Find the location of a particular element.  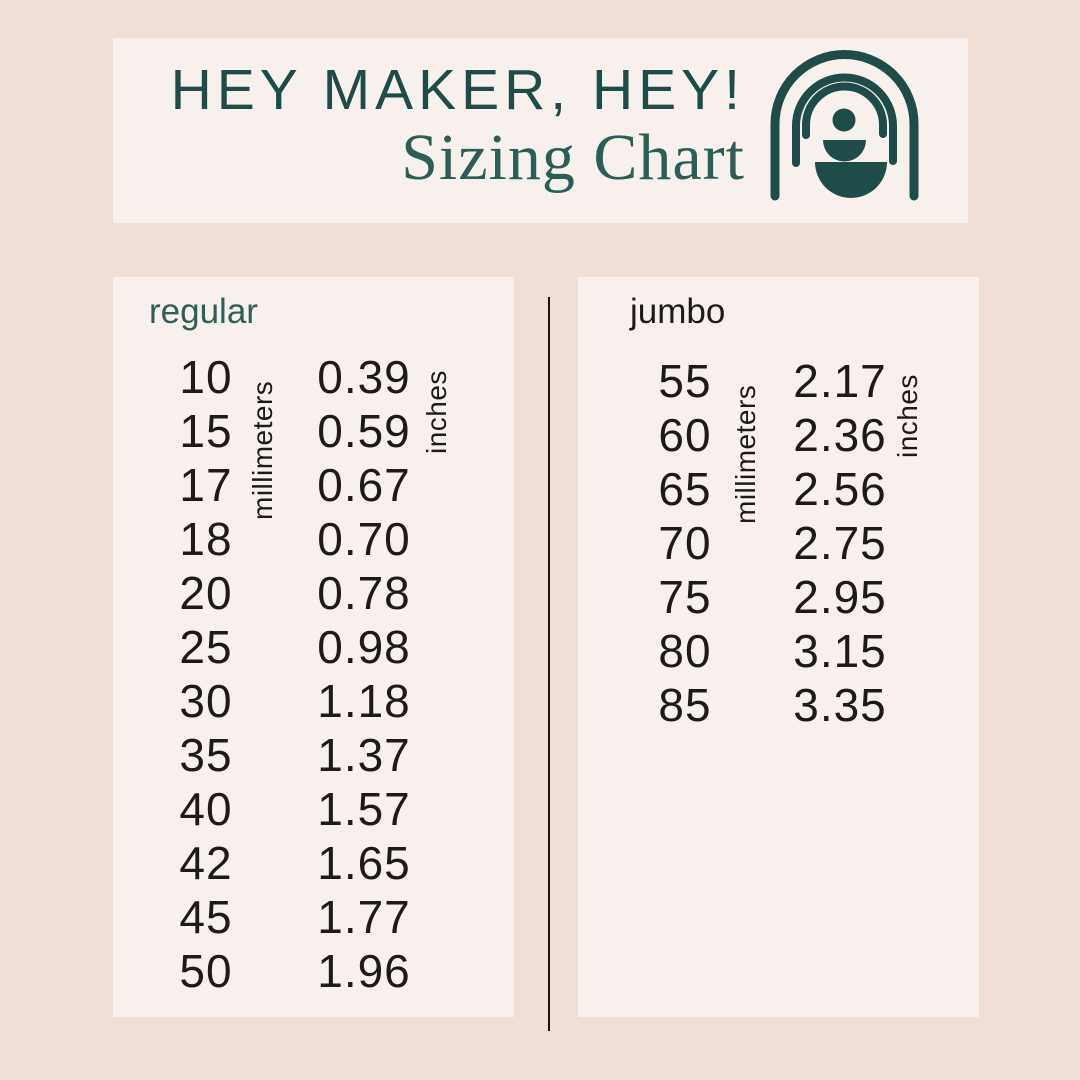

mm-value: 25 is located at coordinates (206, 647).